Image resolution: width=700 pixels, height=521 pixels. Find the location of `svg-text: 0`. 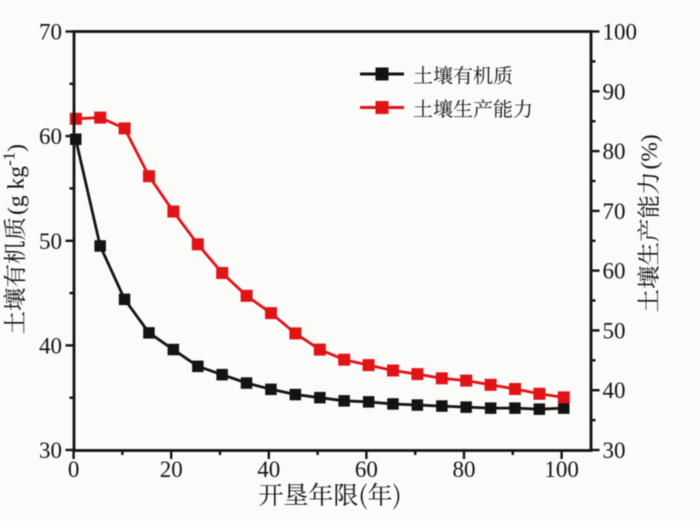

svg-text: 0 is located at coordinates (74, 469).